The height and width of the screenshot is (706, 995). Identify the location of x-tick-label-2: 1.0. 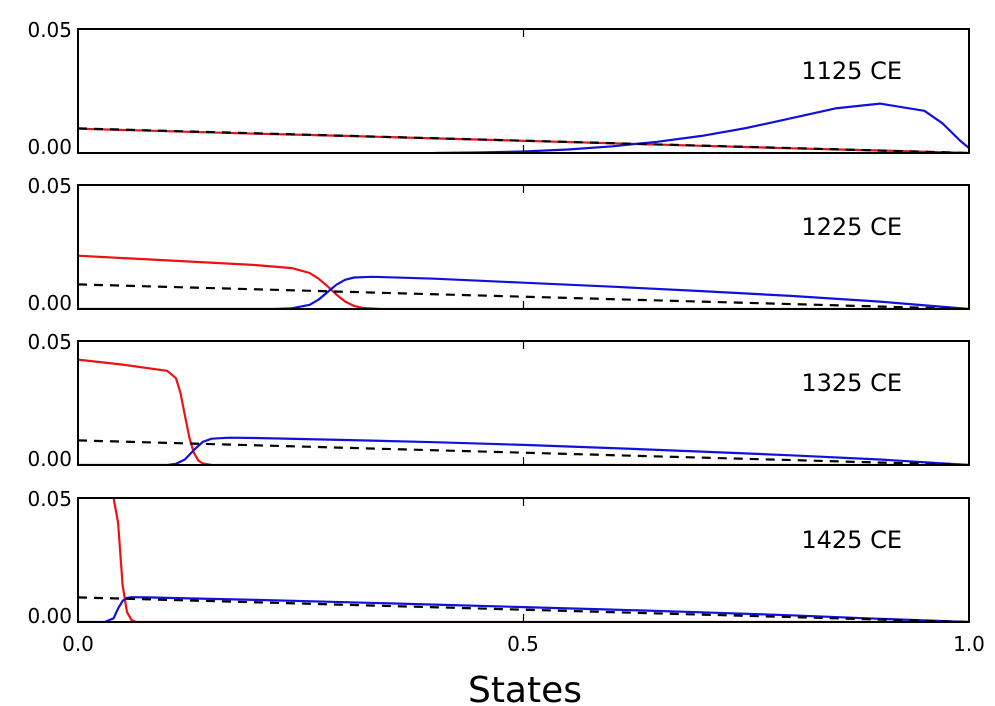
(969, 644).